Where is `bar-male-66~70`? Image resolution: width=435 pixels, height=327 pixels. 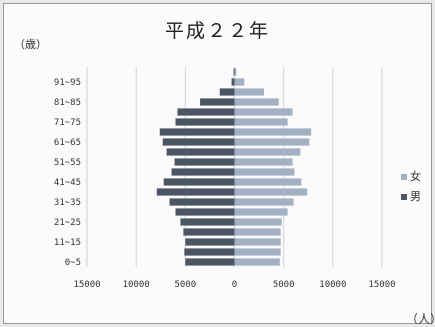 bar-male-66~70 is located at coordinates (197, 132).